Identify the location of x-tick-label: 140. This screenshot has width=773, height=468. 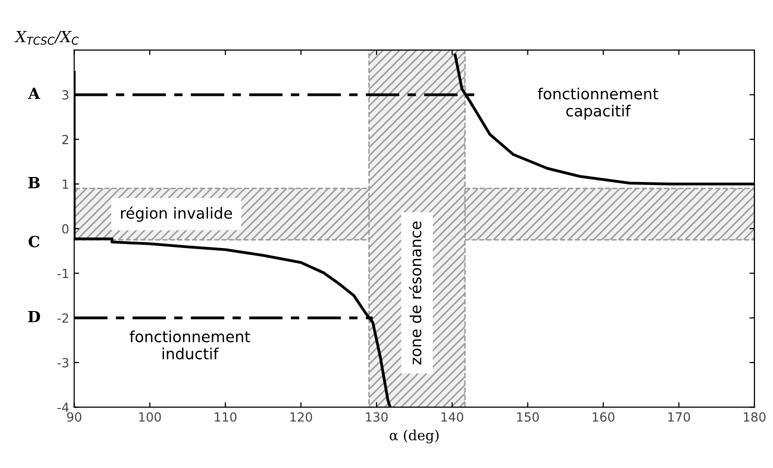
(453, 417).